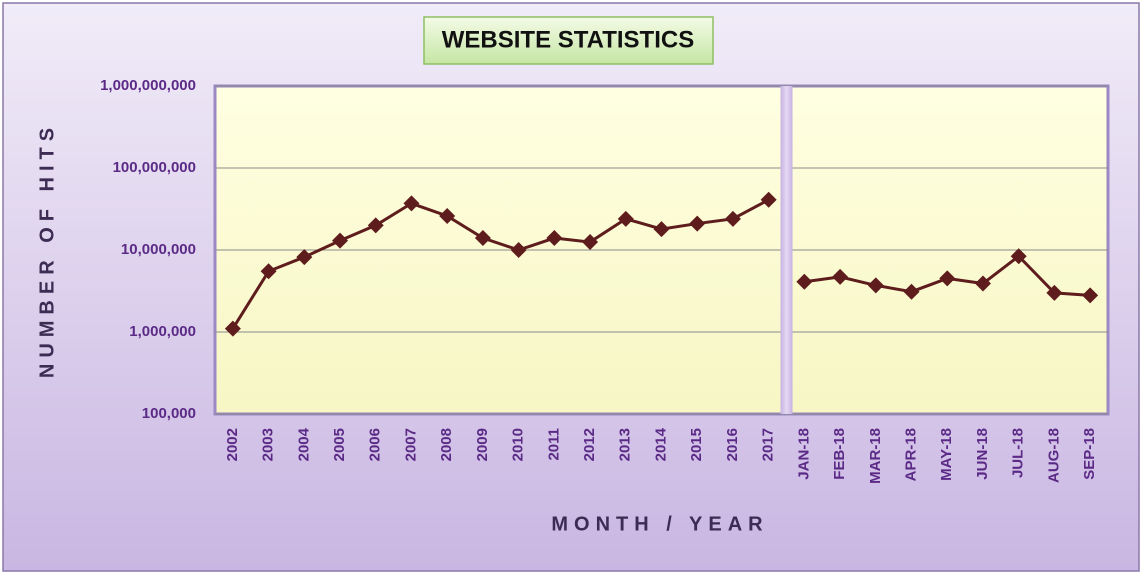  I want to click on x-tick-label: 2007, so click(410, 444).